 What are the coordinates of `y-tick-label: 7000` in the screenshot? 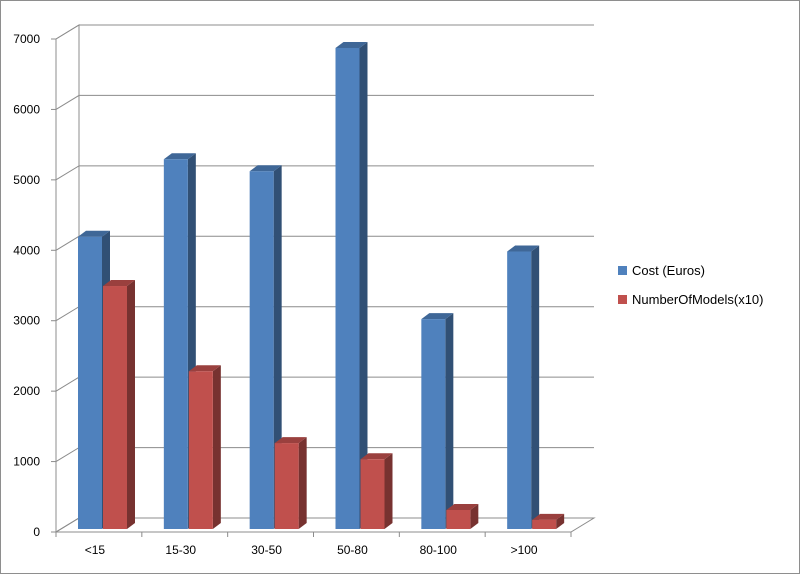 It's located at (26, 39).